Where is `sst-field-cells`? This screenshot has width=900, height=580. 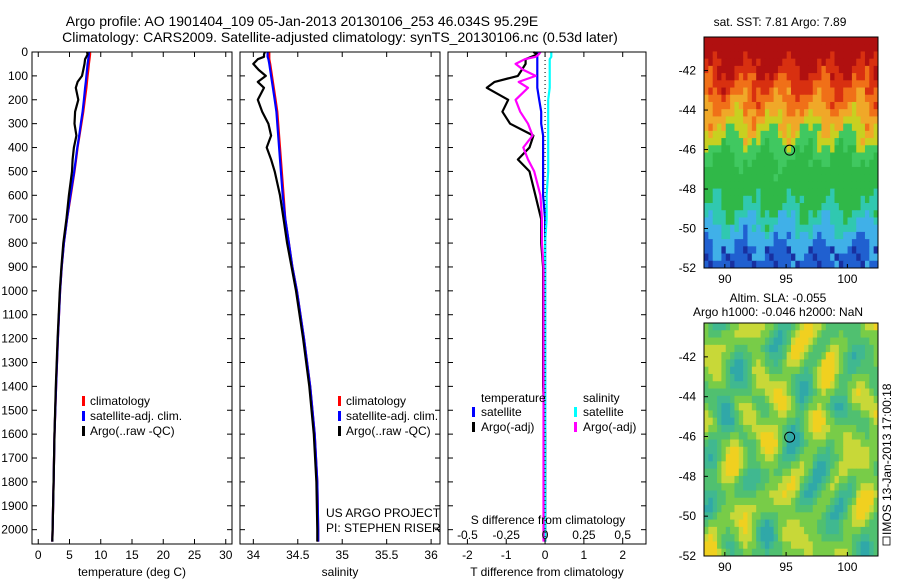
sst-field-cells is located at coordinates (791, 152).